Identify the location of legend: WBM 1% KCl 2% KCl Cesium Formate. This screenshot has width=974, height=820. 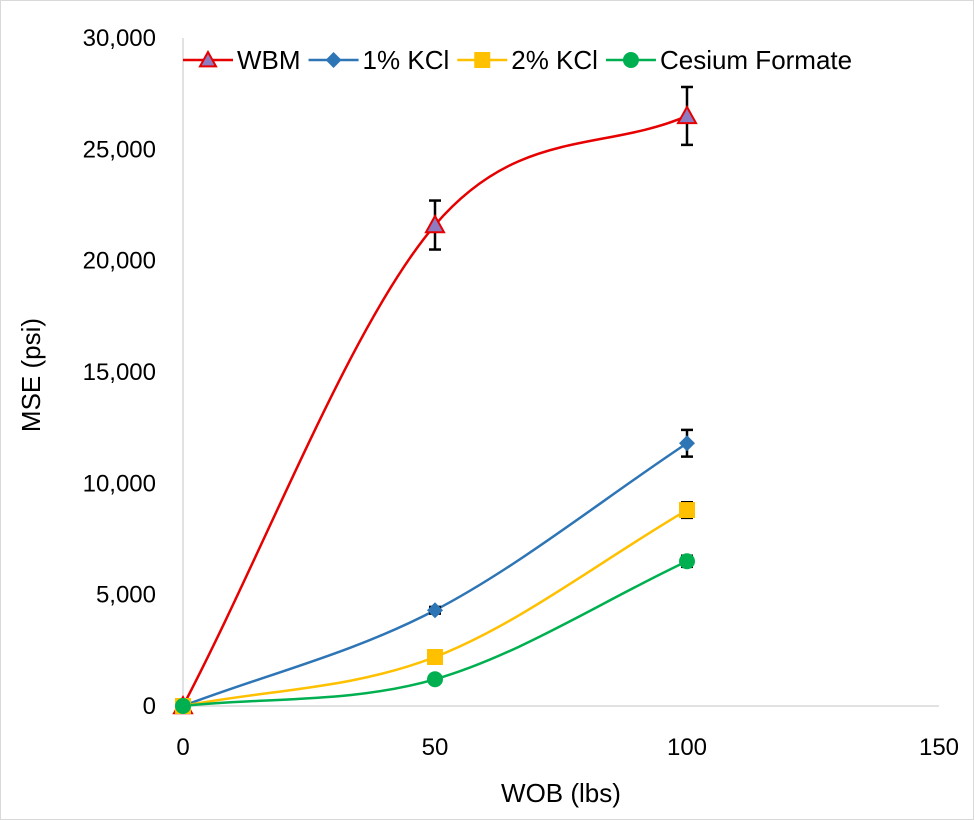
(517, 60).